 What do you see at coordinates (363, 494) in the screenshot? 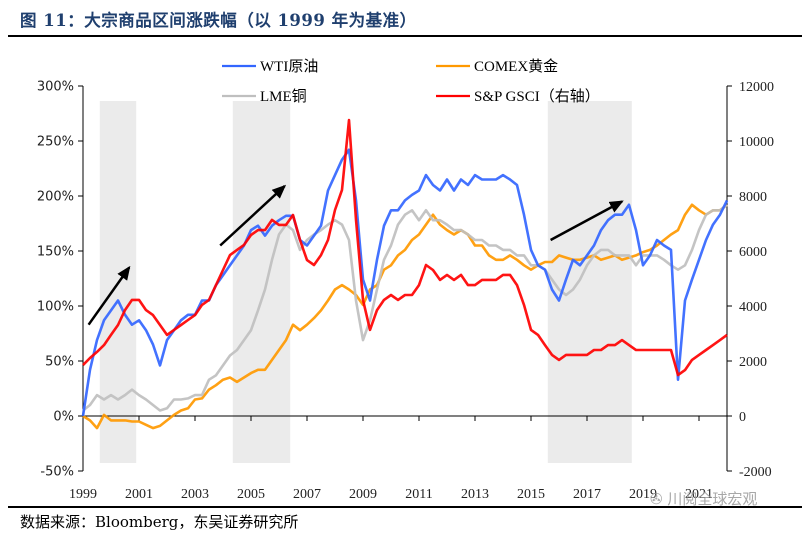
I see `x-tick-label: 2009` at bounding box center [363, 494].